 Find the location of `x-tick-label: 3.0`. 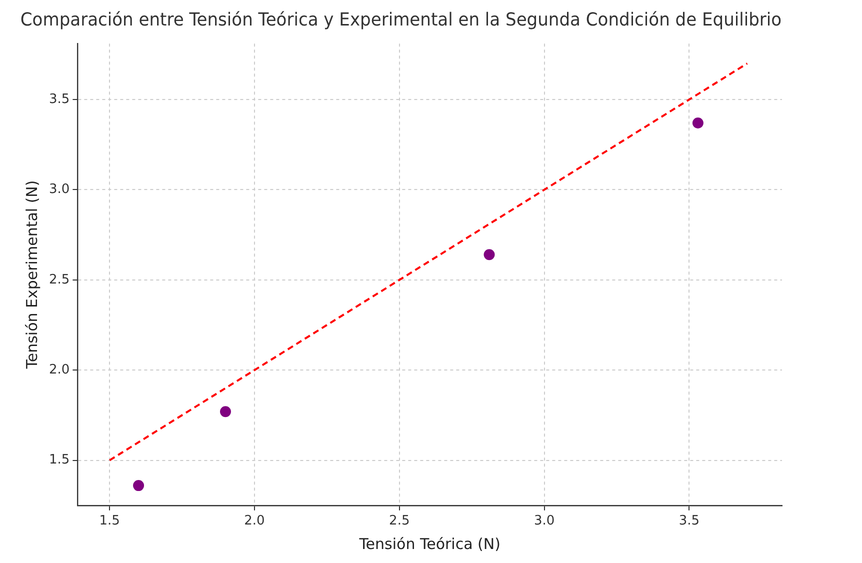

x-tick-label: 3.0 is located at coordinates (544, 521).